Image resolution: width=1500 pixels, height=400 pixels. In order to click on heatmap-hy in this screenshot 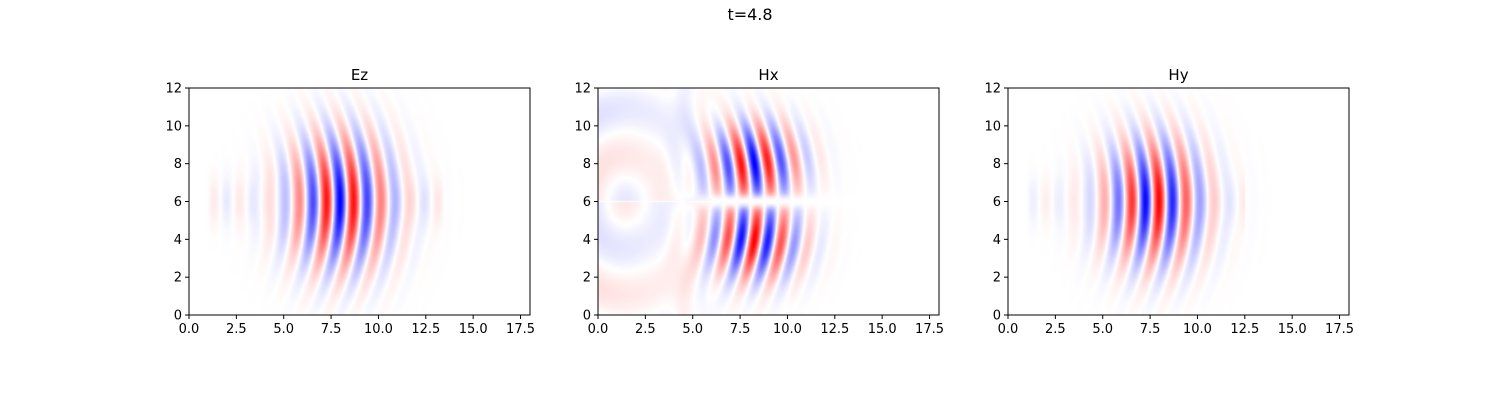, I will do `click(1178, 201)`.